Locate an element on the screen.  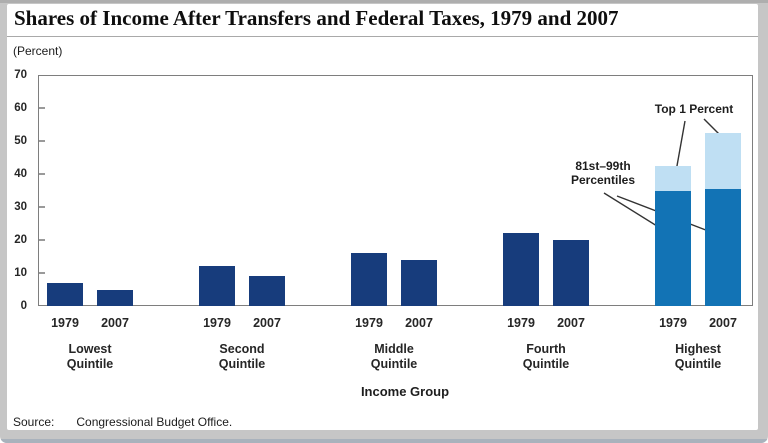
source-line: Source: Congressional Budget Office. is located at coordinates (122, 422).